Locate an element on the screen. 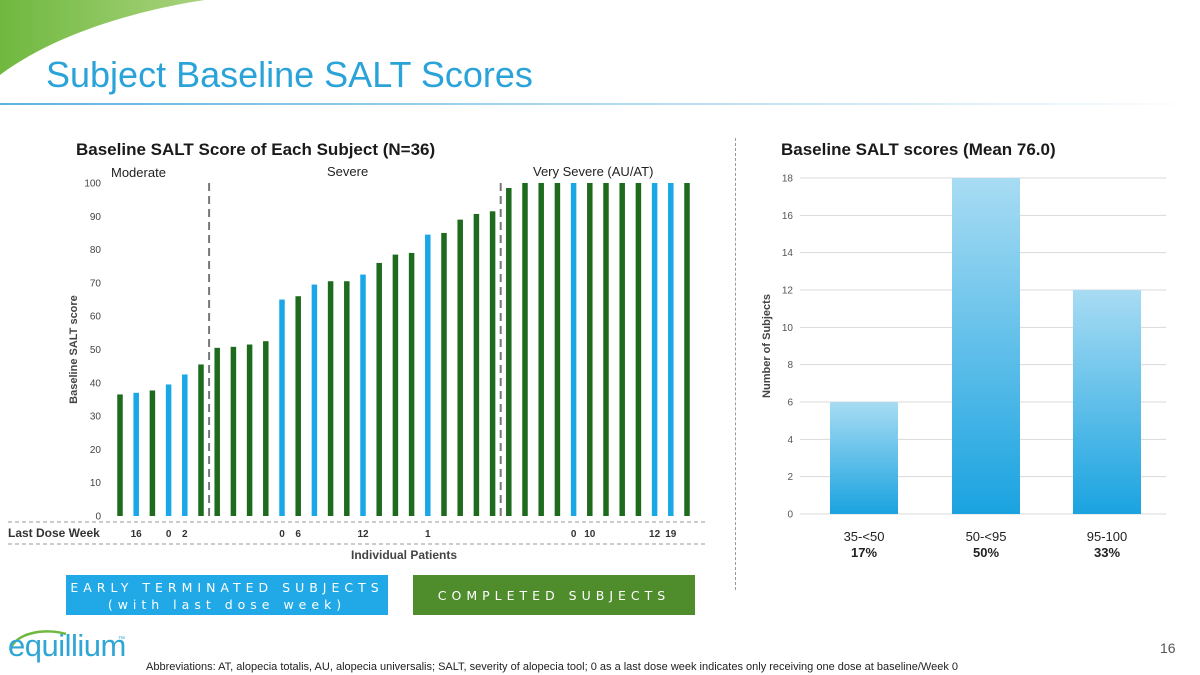 The width and height of the screenshot is (1200, 675). y-tick-label: 30 is located at coordinates (96, 417).